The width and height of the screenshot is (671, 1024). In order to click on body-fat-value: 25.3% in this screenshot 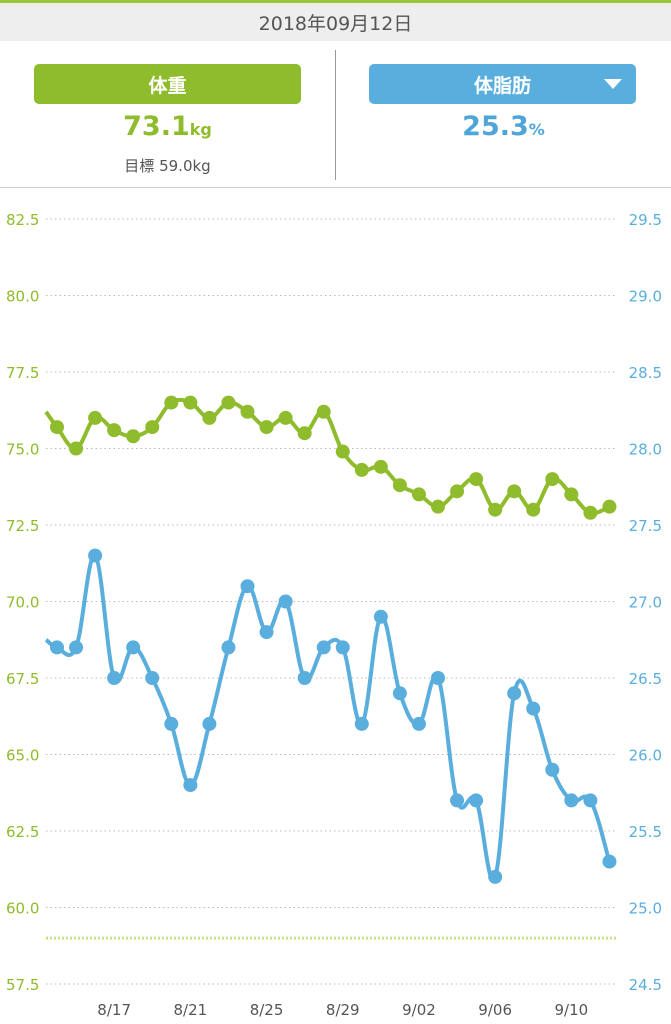, I will do `click(503, 126)`.